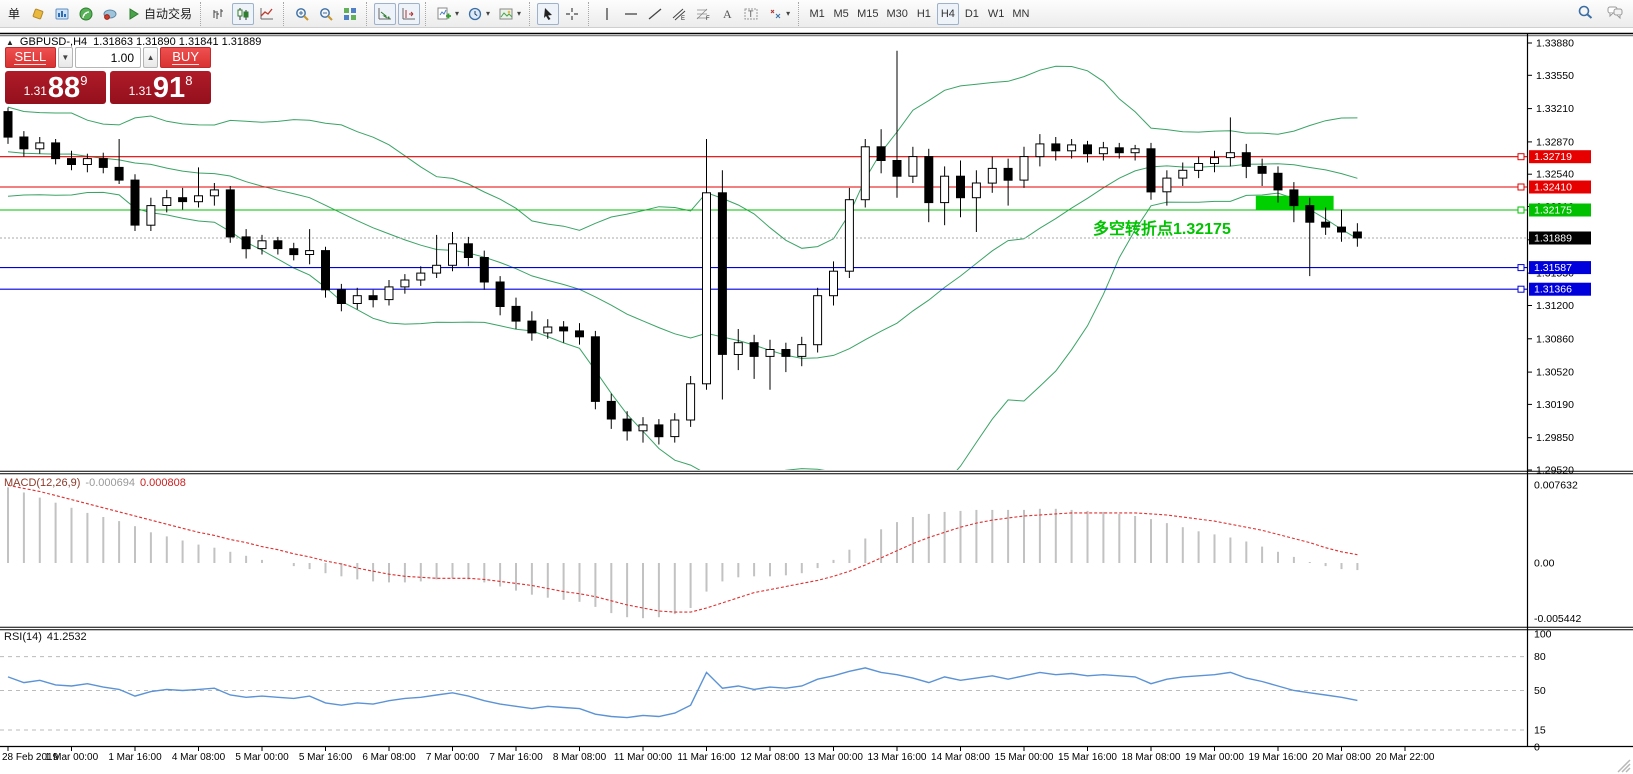 The height and width of the screenshot is (774, 1633). I want to click on svg-text: A, so click(727, 14).